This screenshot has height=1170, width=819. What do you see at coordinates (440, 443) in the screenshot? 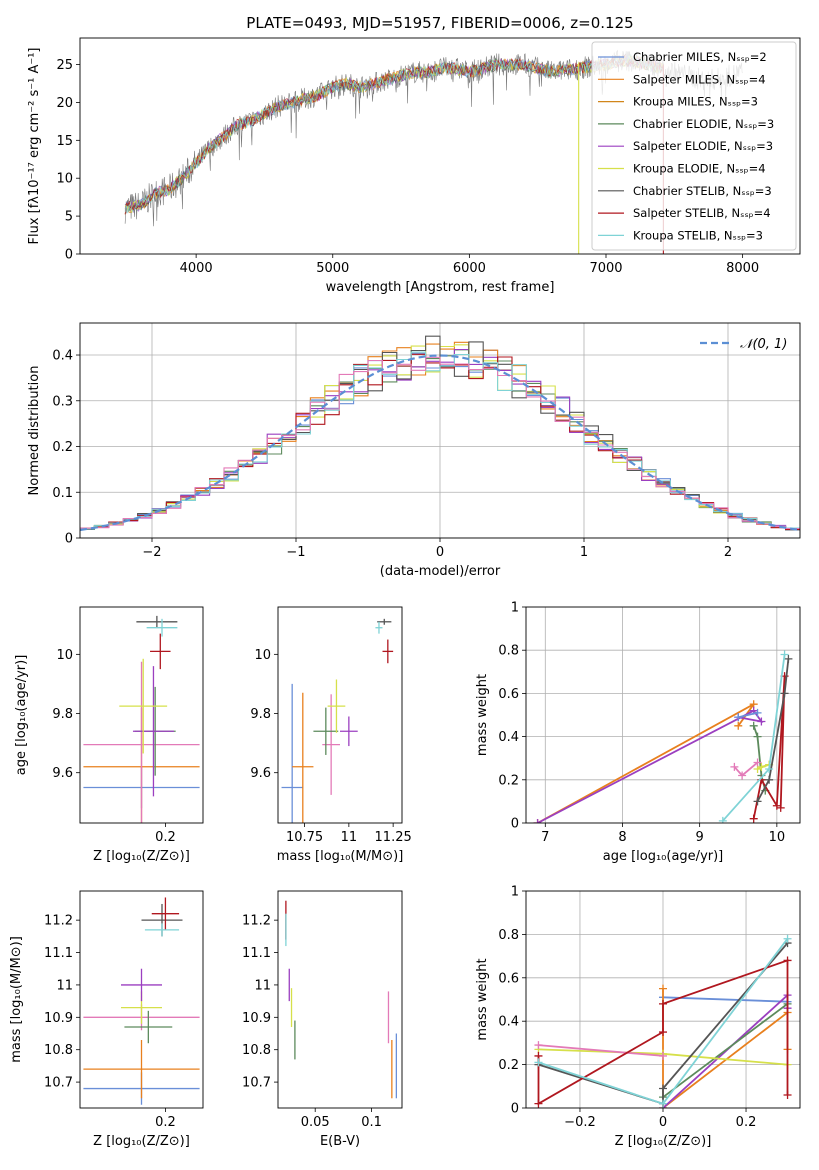
I see `normal-curve-line` at bounding box center [440, 443].